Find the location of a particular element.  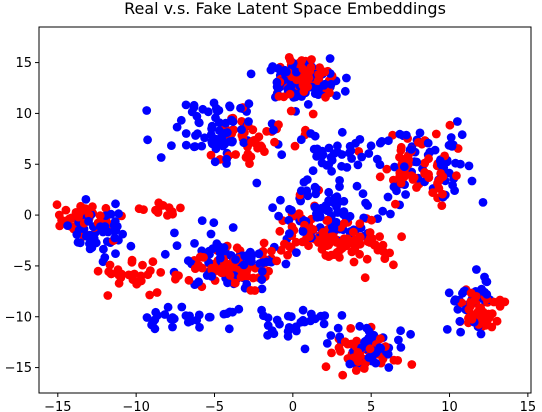

x-tick-label: −15 is located at coordinates (57, 406).